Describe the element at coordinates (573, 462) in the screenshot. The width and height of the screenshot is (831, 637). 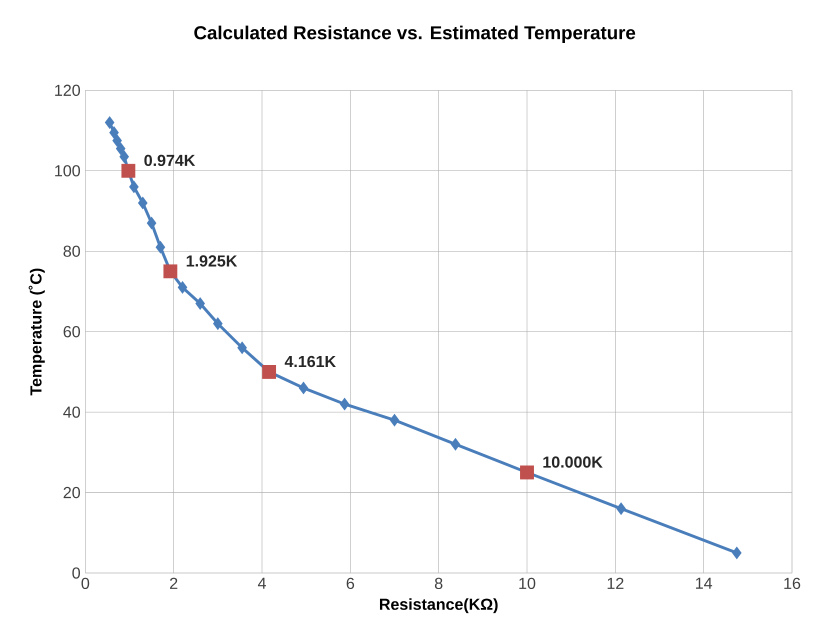
I see `annotation: 10.000K` at that location.